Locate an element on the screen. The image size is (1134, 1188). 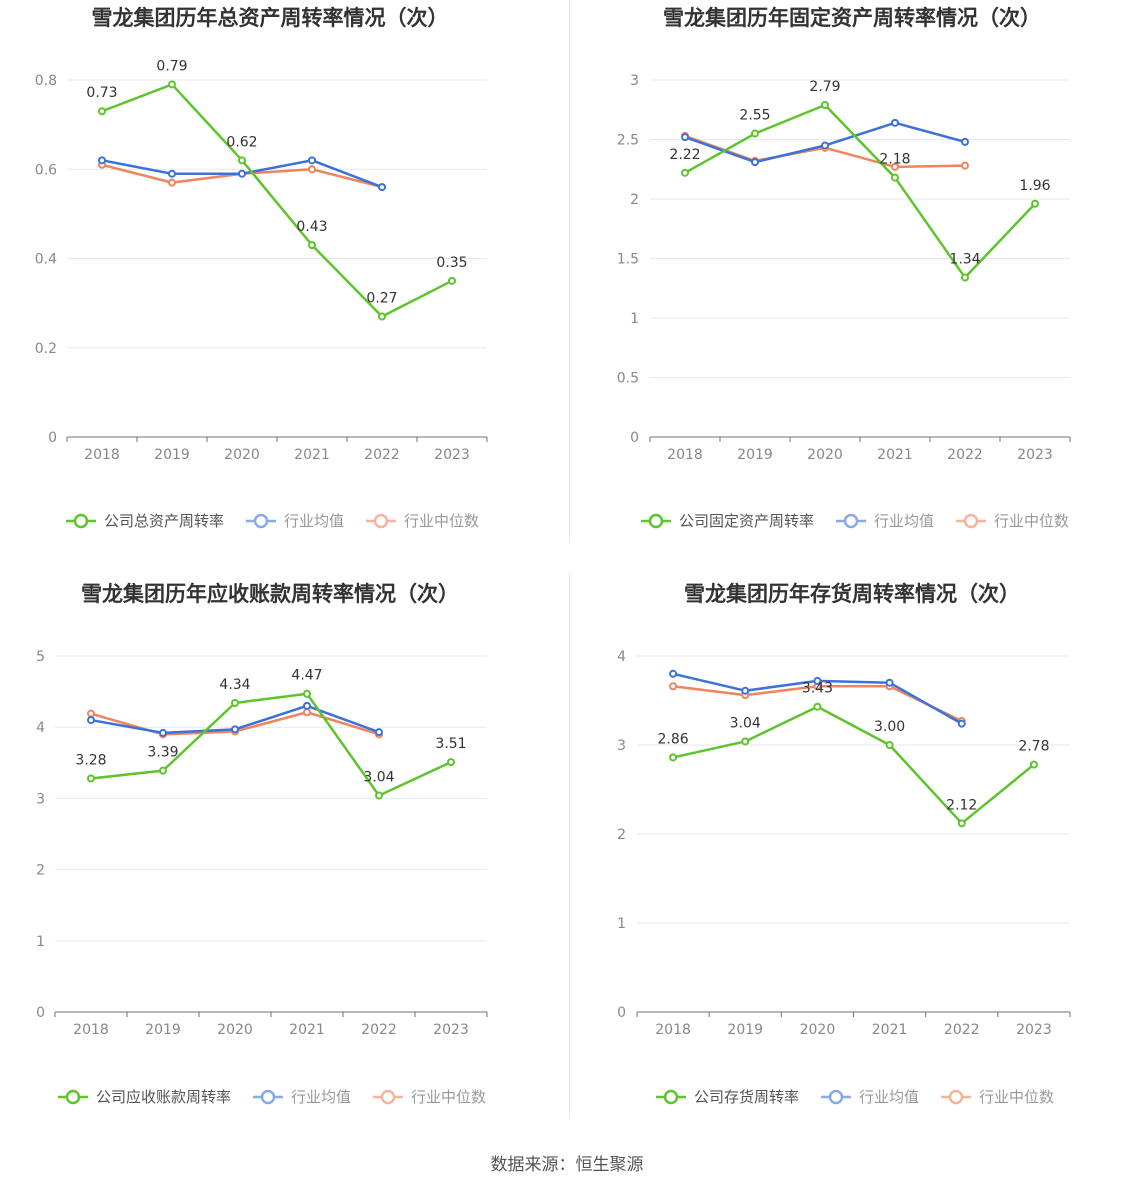
y-tick-label: 0.2 is located at coordinates (46, 349).